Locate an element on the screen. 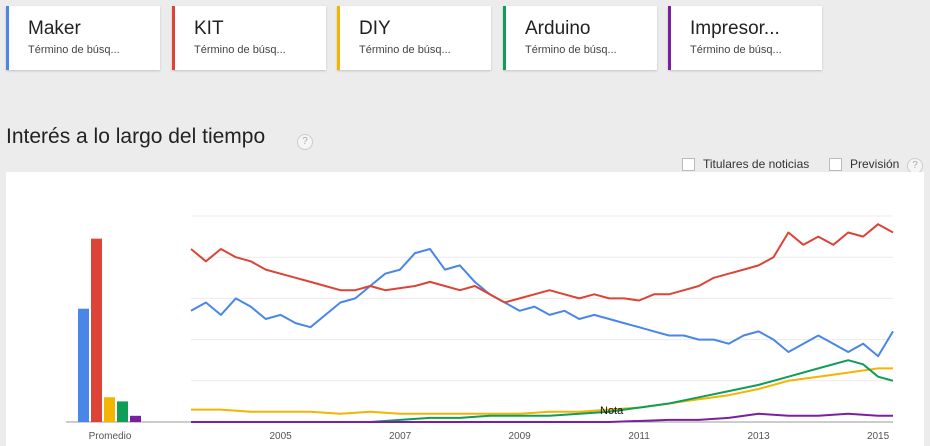 This screenshot has width=930, height=446. term-name: KIT is located at coordinates (209, 28).